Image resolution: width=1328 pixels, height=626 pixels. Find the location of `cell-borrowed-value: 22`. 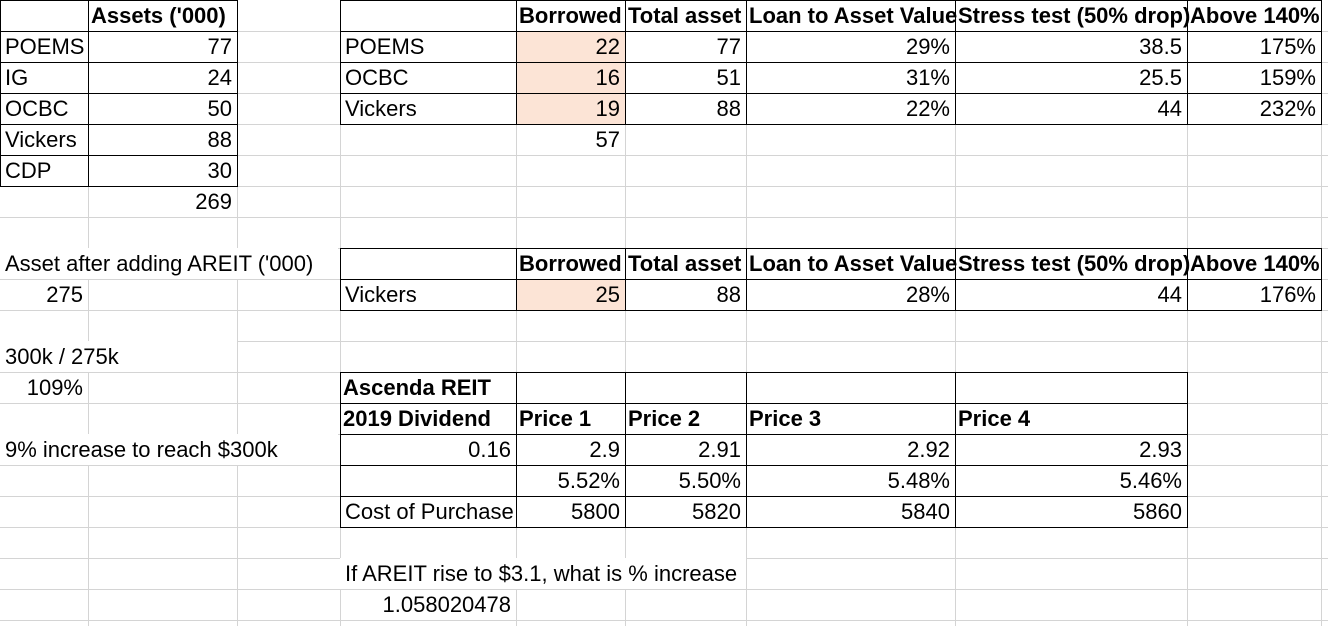

cell-borrowed-value: 22 is located at coordinates (607, 46).